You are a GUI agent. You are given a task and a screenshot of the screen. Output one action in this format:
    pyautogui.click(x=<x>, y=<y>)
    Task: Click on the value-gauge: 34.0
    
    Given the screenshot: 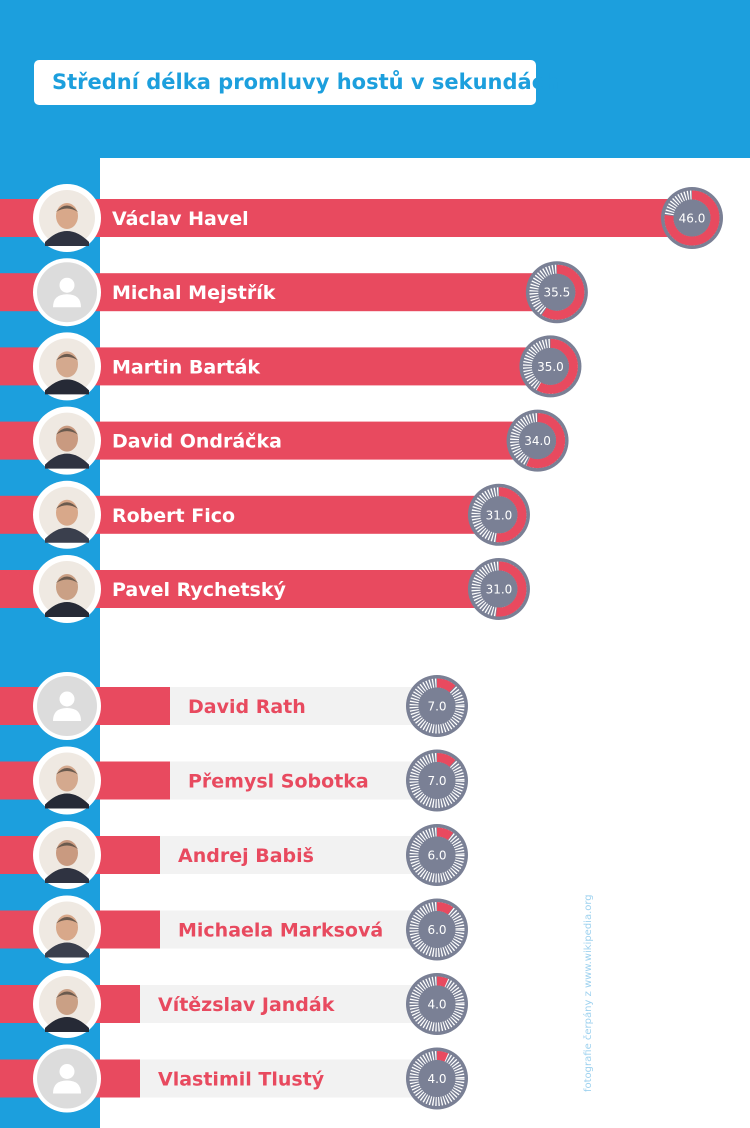 What is the action you would take?
    pyautogui.click(x=537, y=440)
    